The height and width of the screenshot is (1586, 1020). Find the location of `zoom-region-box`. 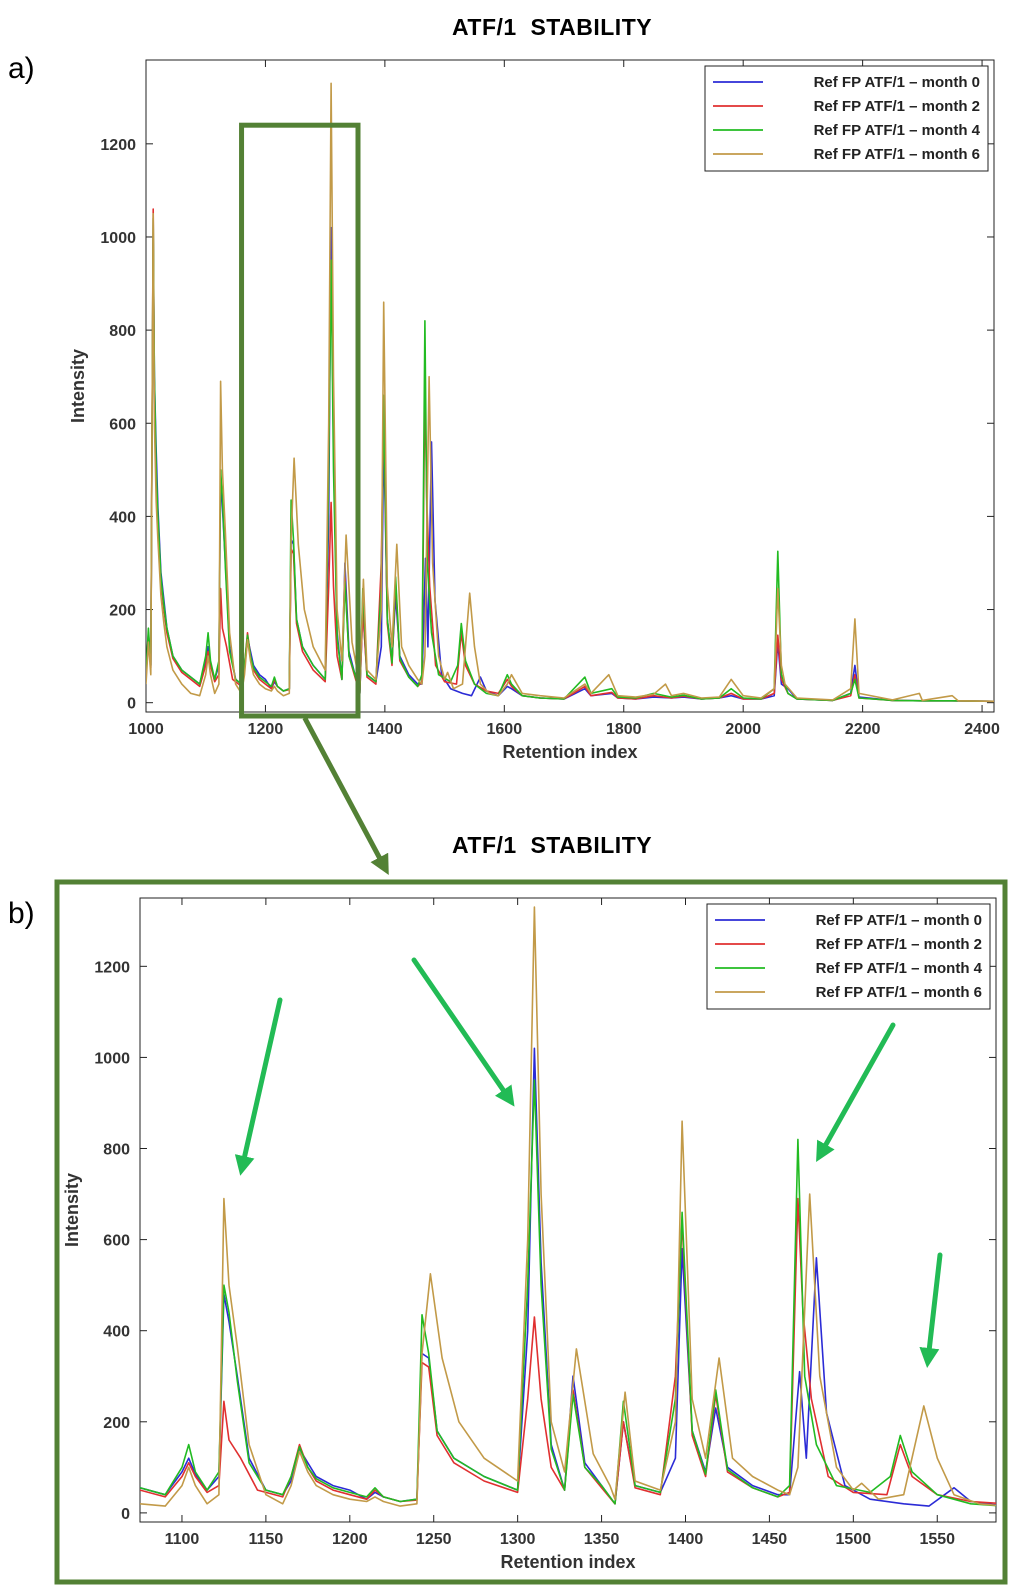

zoom-region-box is located at coordinates (300, 420).